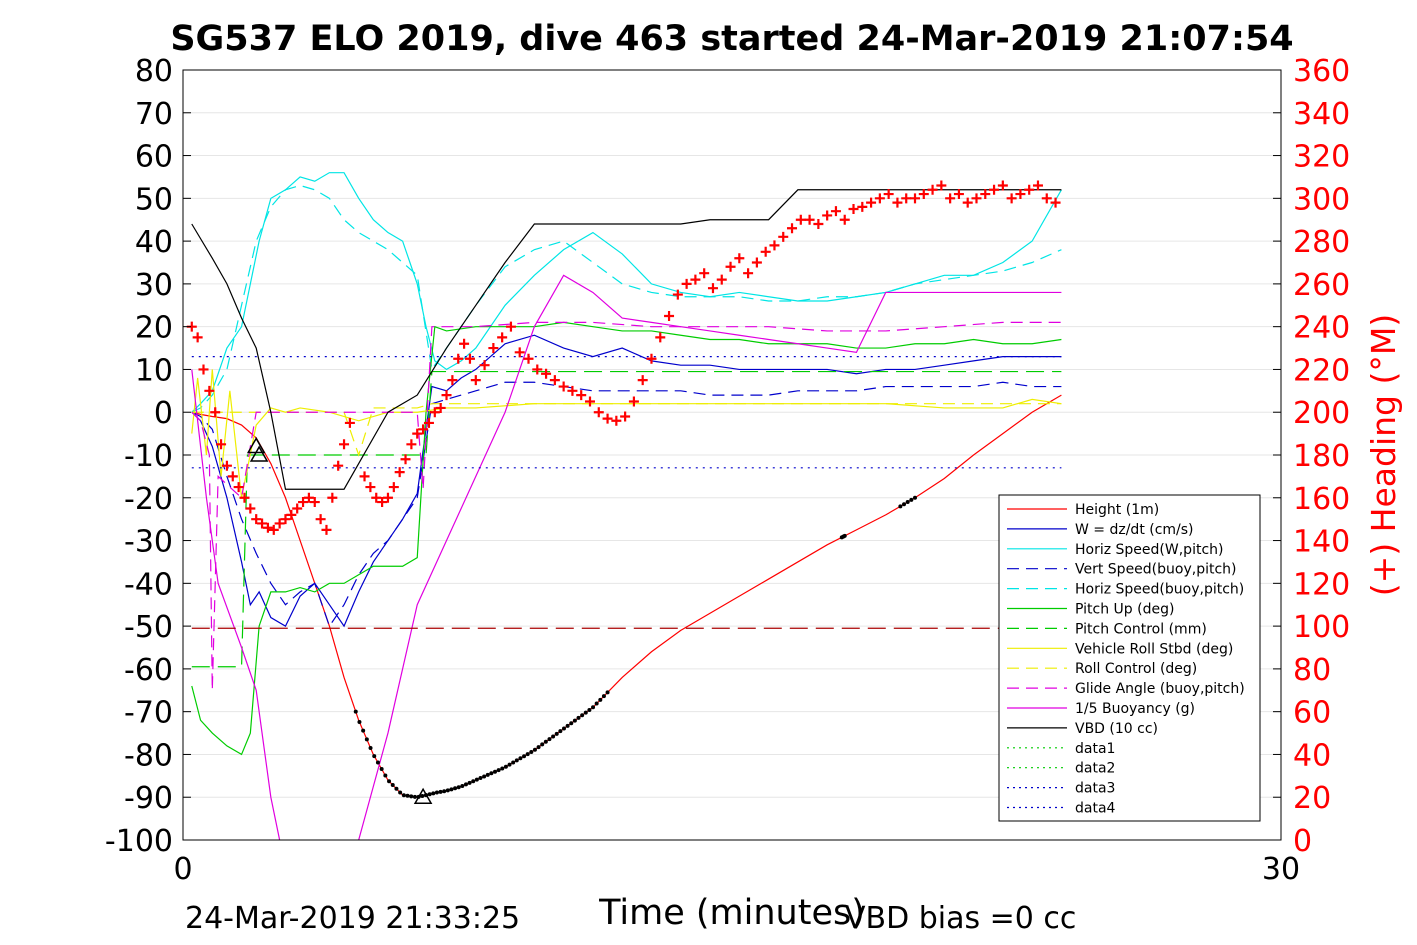 This screenshot has height=945, width=1417. I want to click on y-tick-label-right: 60, so click(1312, 713).